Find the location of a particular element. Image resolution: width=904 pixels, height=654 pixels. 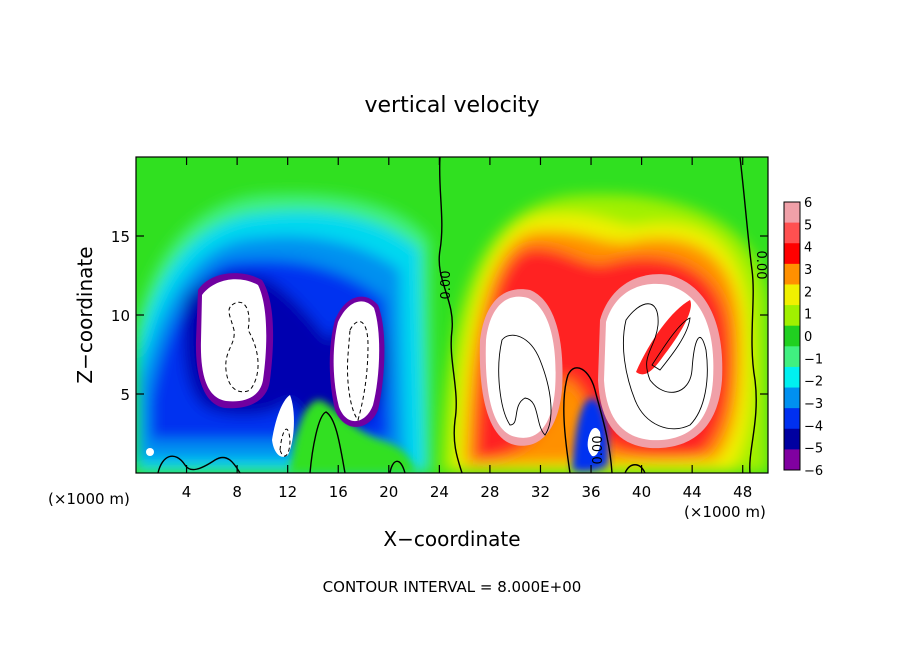

chart-title: vertical velocity is located at coordinates (451, 105).